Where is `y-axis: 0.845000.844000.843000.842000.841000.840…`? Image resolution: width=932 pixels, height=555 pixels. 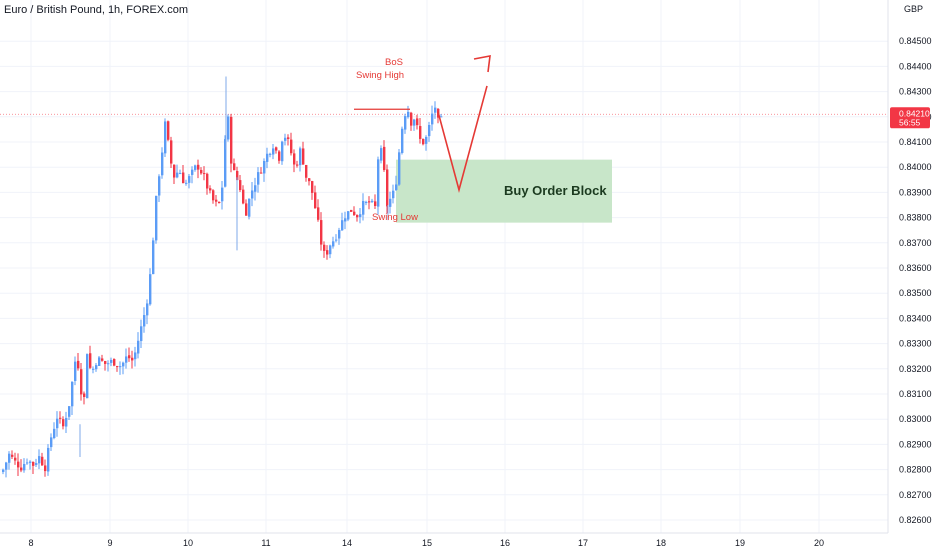
y-axis: 0.845000.844000.843000.842000.841000.840… is located at coordinates (915, 280).